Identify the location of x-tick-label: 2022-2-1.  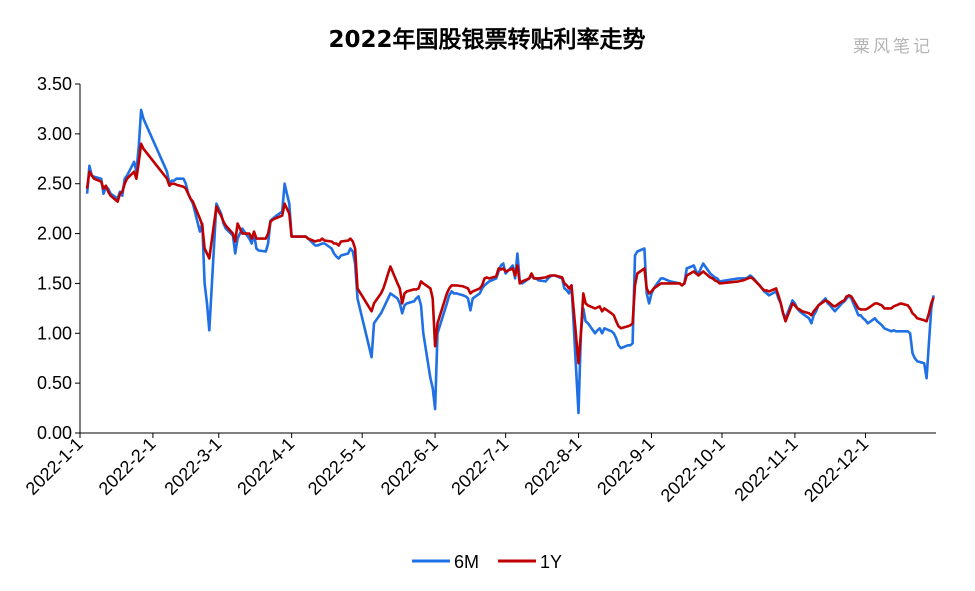
(127, 466).